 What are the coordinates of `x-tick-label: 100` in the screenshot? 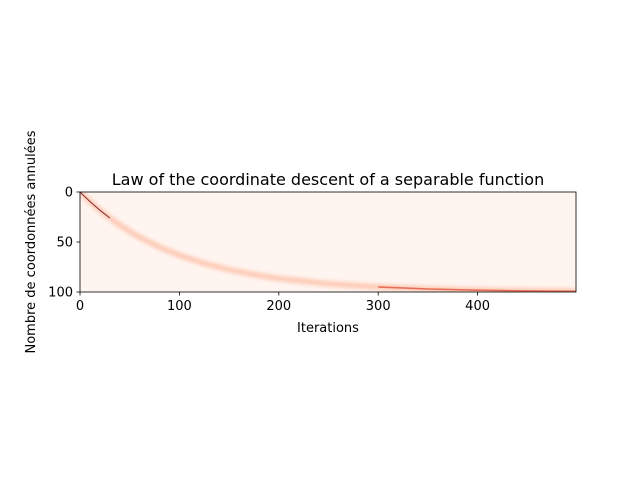 It's located at (179, 306).